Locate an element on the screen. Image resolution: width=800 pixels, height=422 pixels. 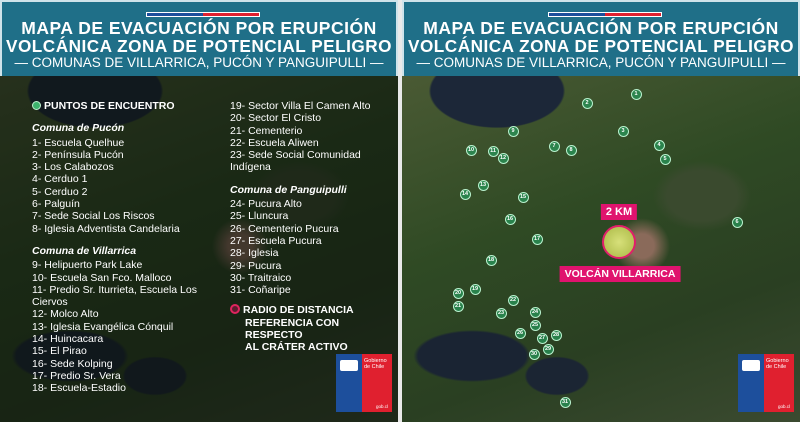
meeting-point-marker: 30 is located at coordinates (534, 354).